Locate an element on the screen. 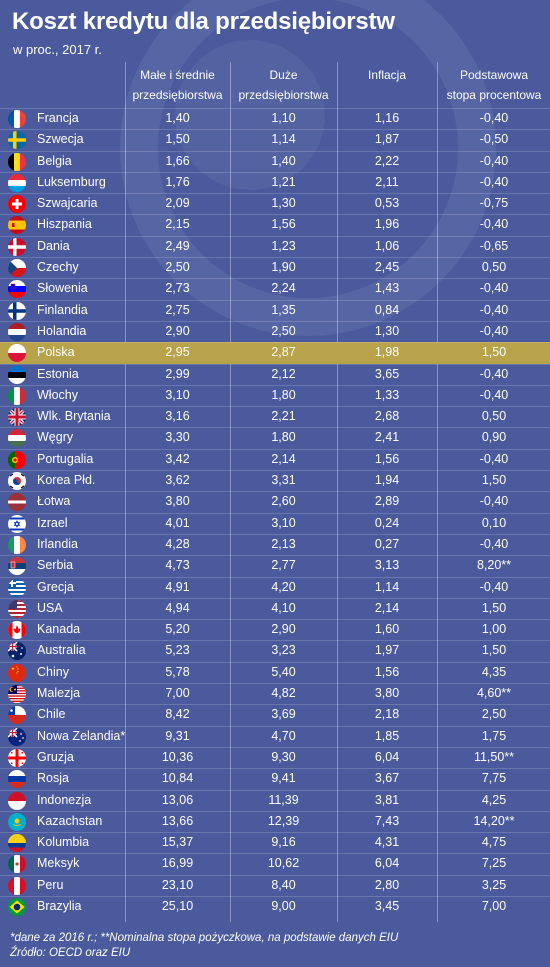  header-large-line2: przedsiębiorstwa is located at coordinates (283, 95).